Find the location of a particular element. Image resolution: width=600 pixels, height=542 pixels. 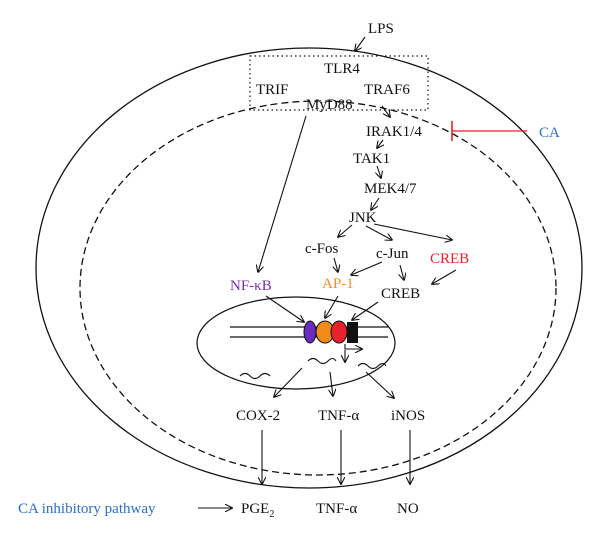

node-tnfa: TNF-α is located at coordinates (338, 416).